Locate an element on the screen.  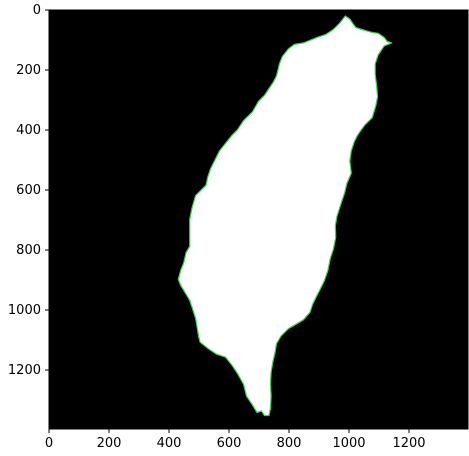
y-tick-label: 0 is located at coordinates (37, 10).